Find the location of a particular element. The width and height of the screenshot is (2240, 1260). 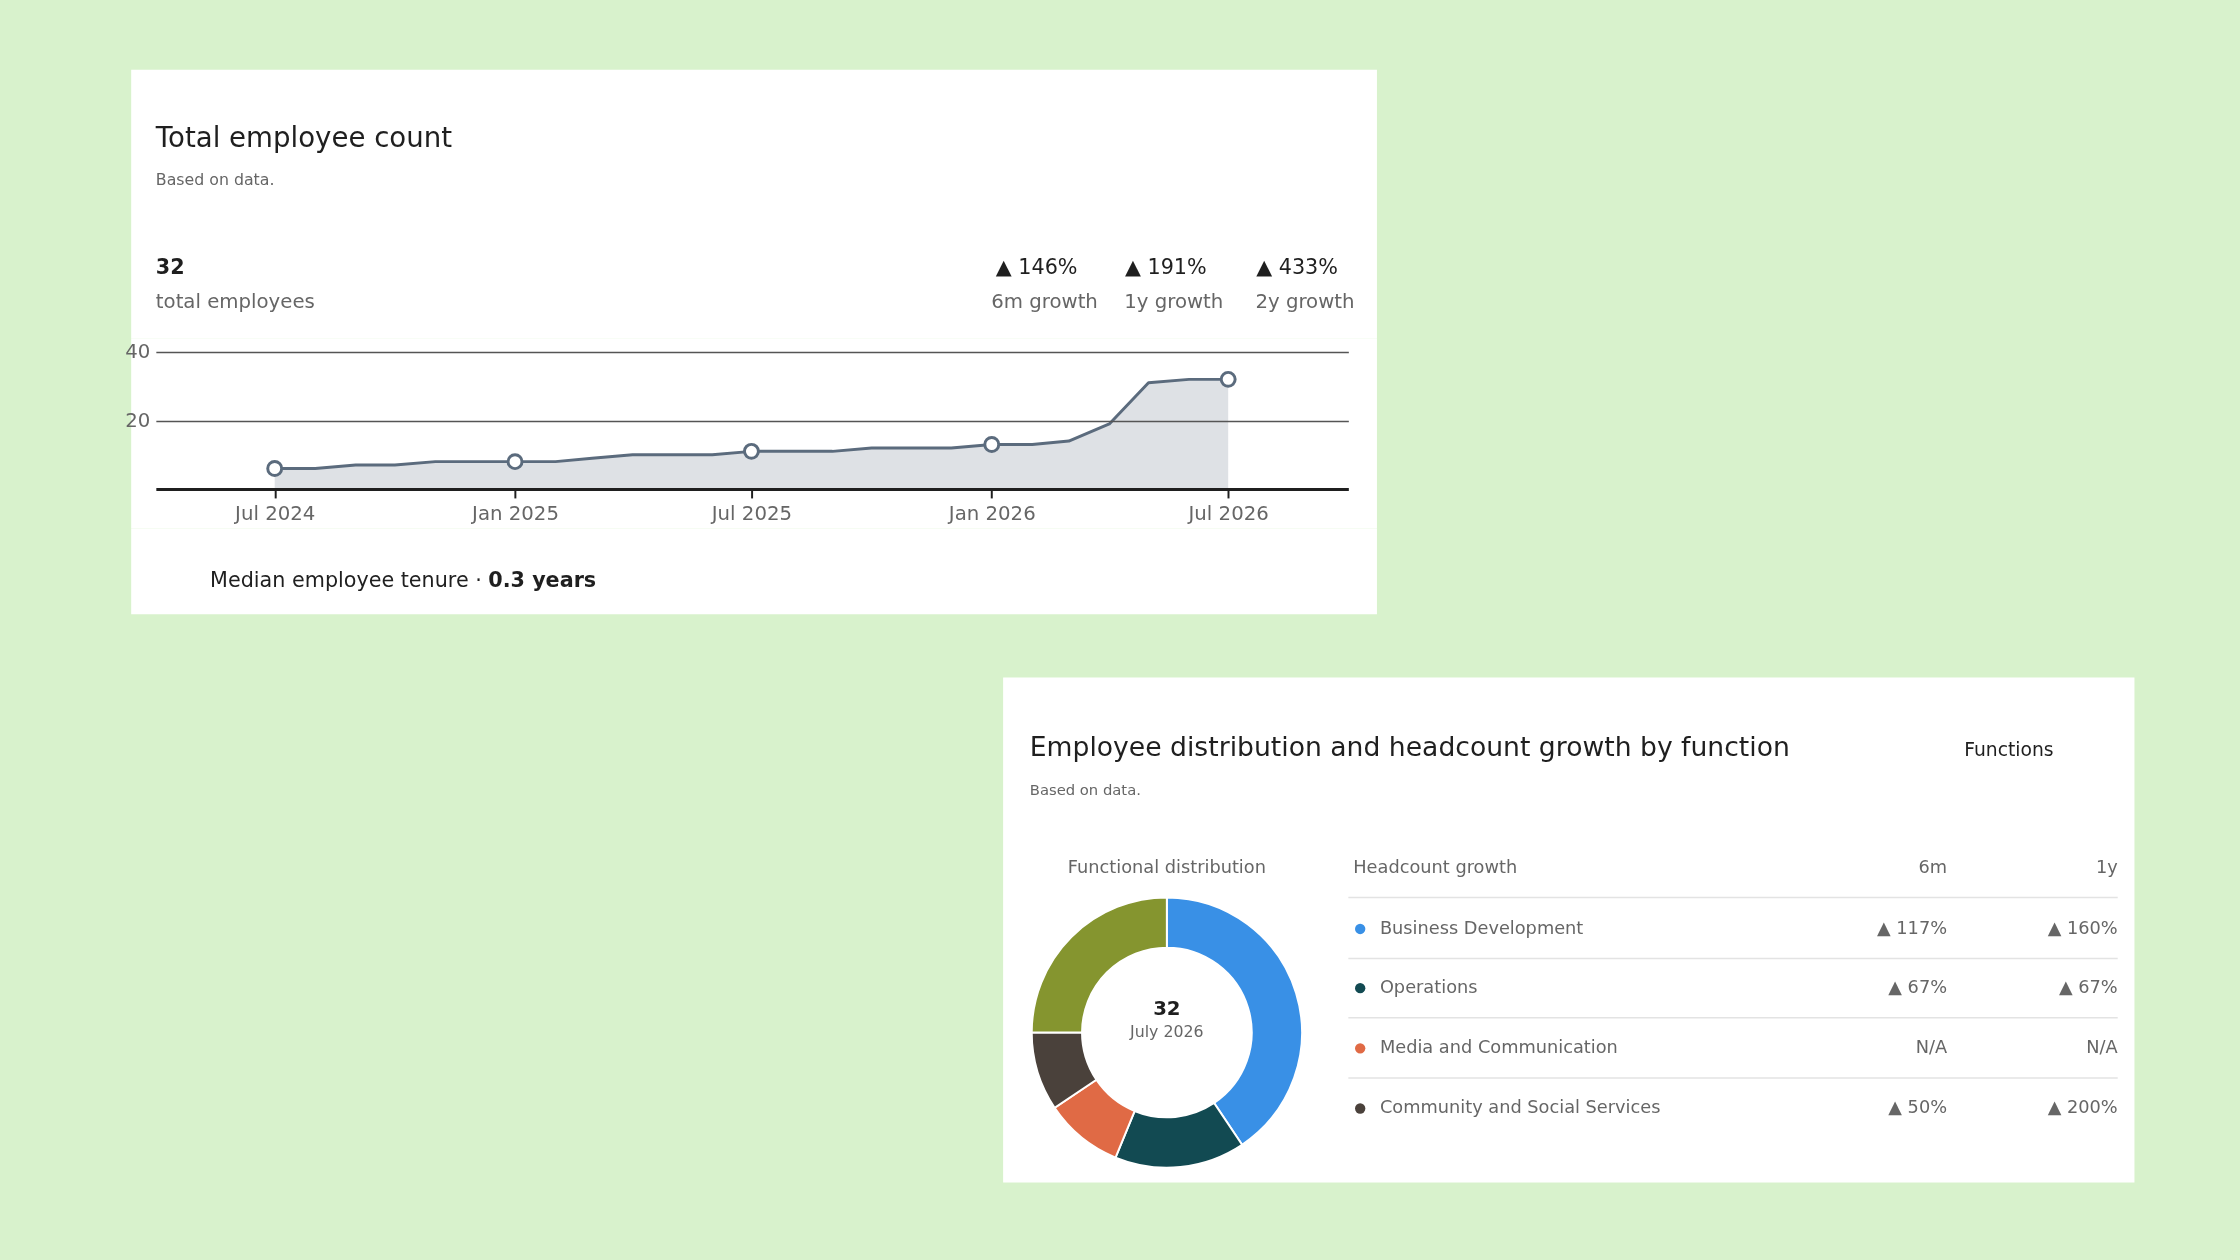

legend-label: Business Development is located at coordinates (1481, 927).